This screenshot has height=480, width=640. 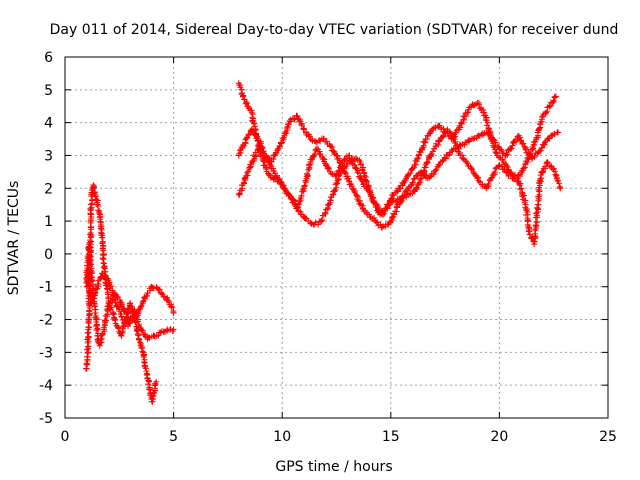 I want to click on y-tick-label: 1, so click(x=48, y=222).